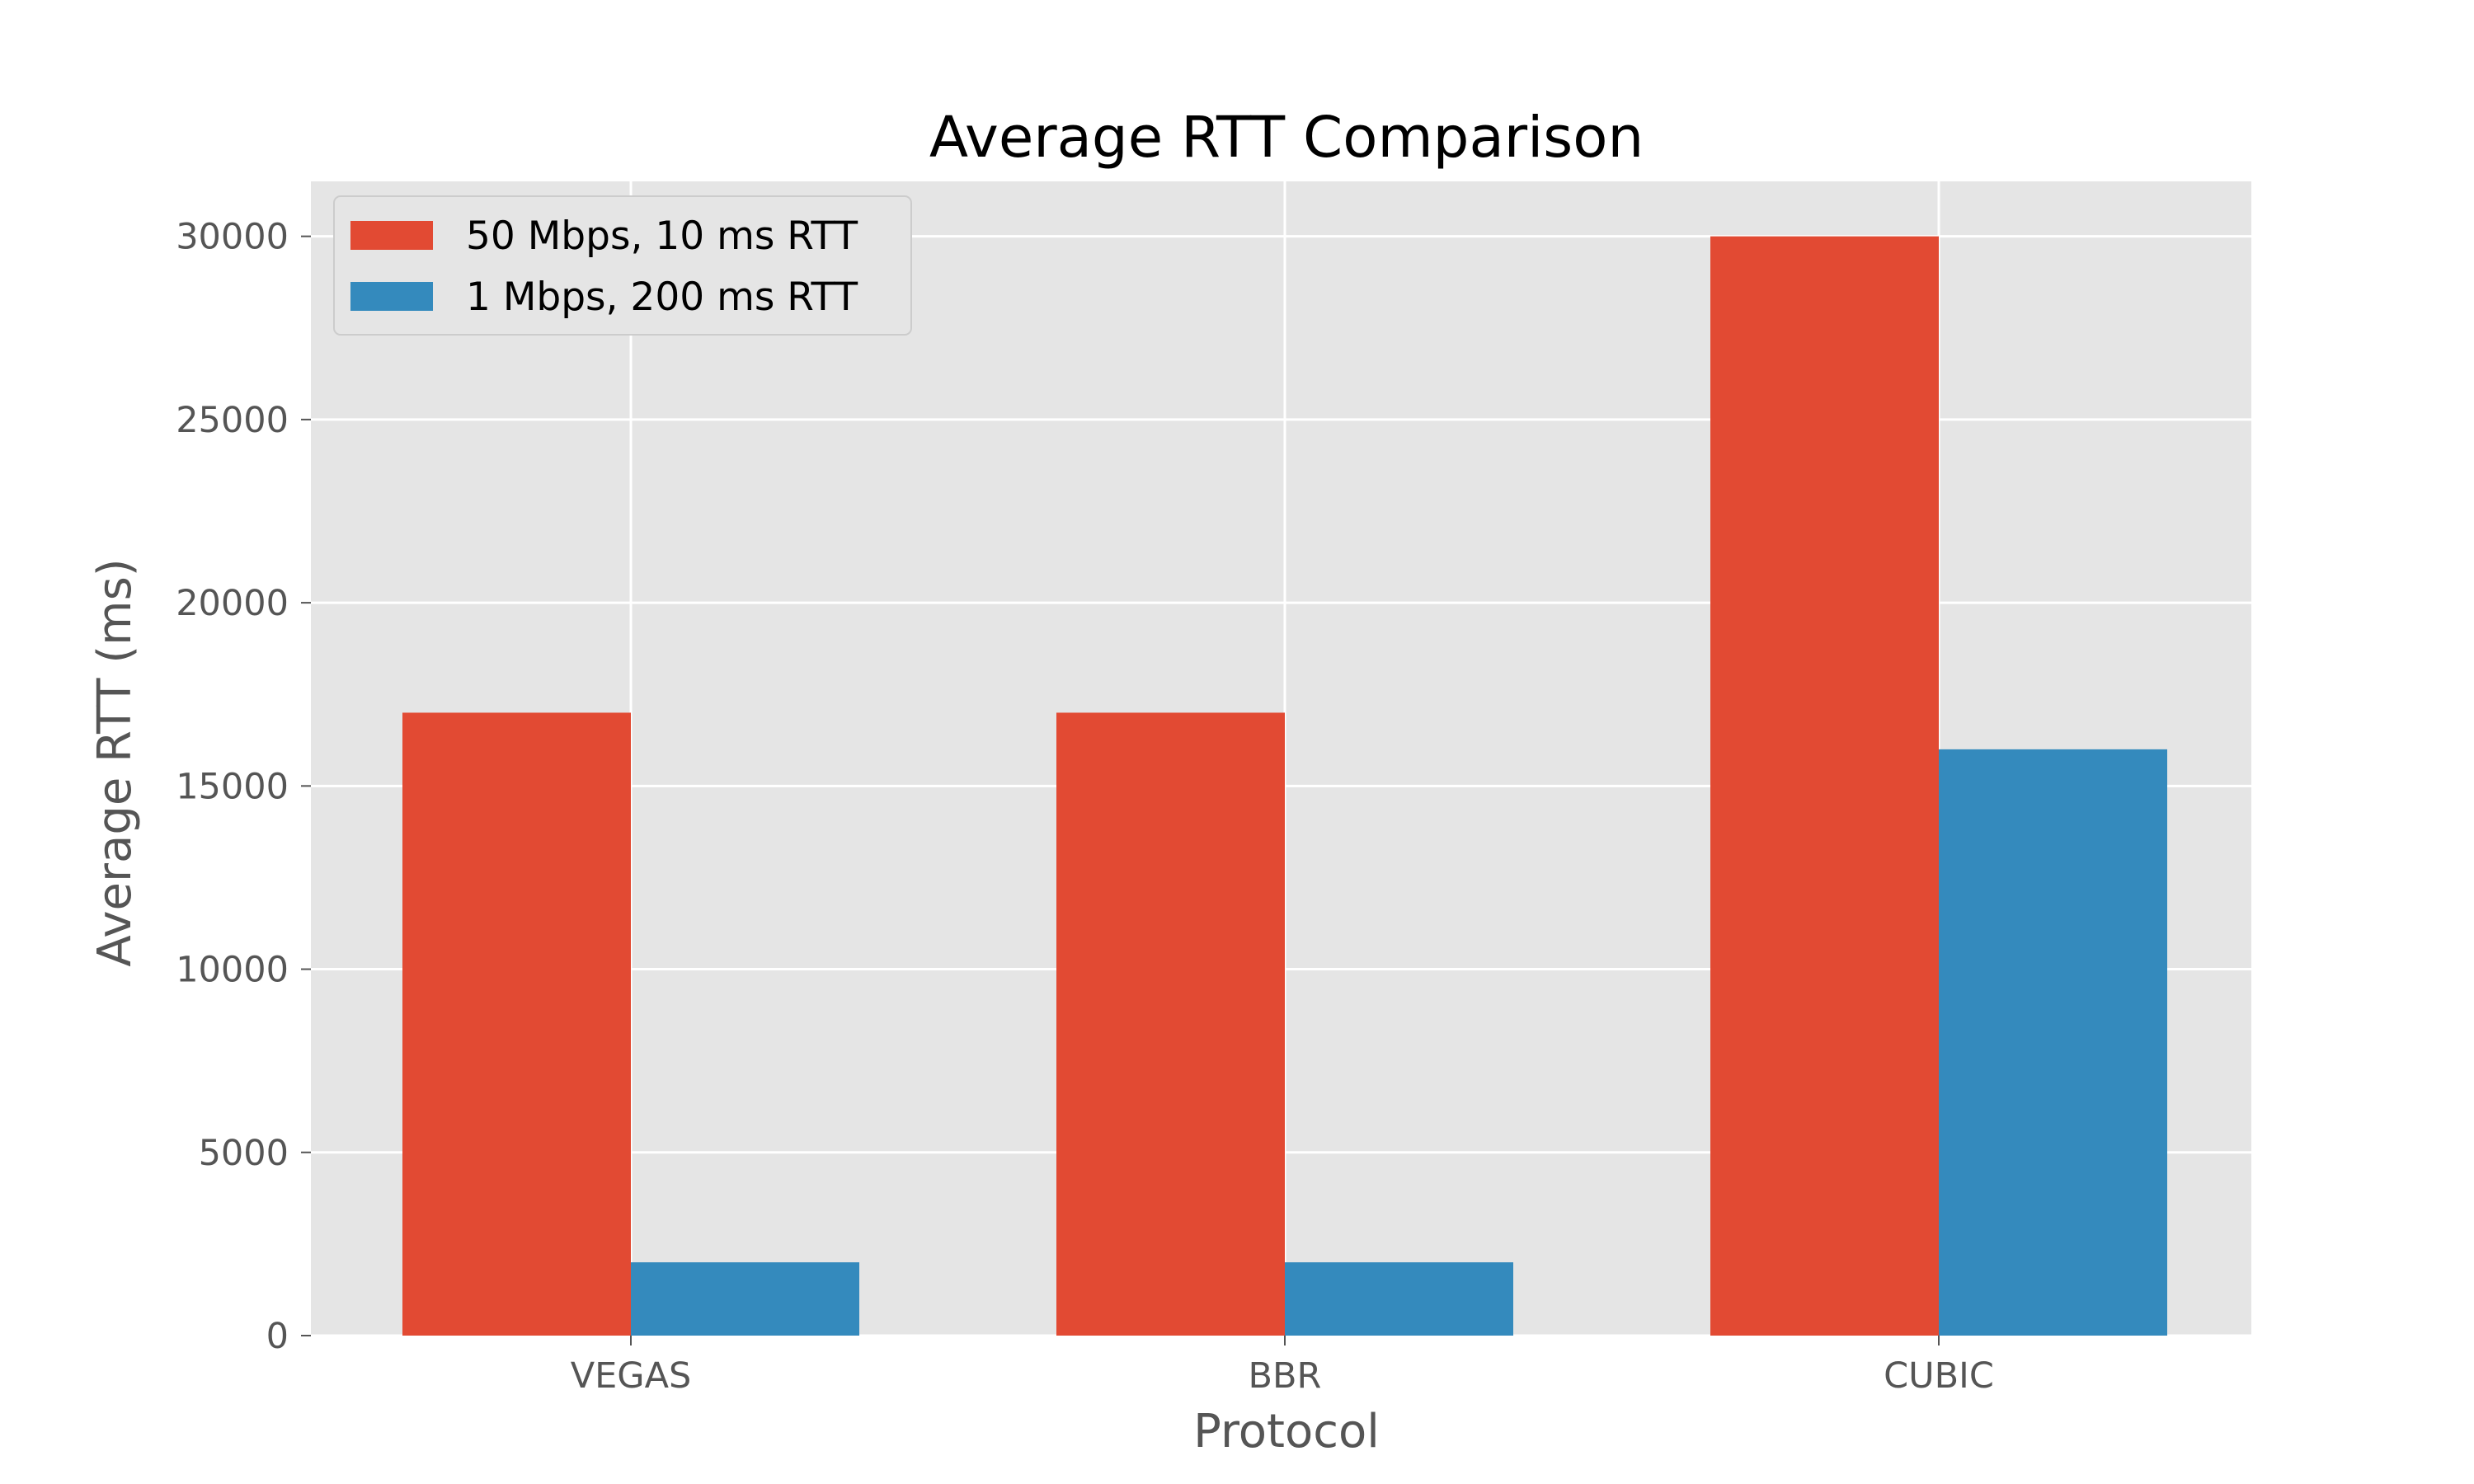  Describe the element at coordinates (1285, 1376) in the screenshot. I see `x-tick-label: BBR` at that location.